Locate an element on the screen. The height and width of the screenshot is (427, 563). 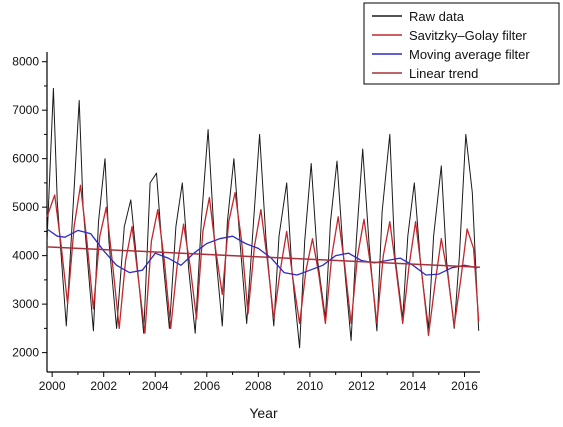
legend-box is located at coordinates (461, 43).